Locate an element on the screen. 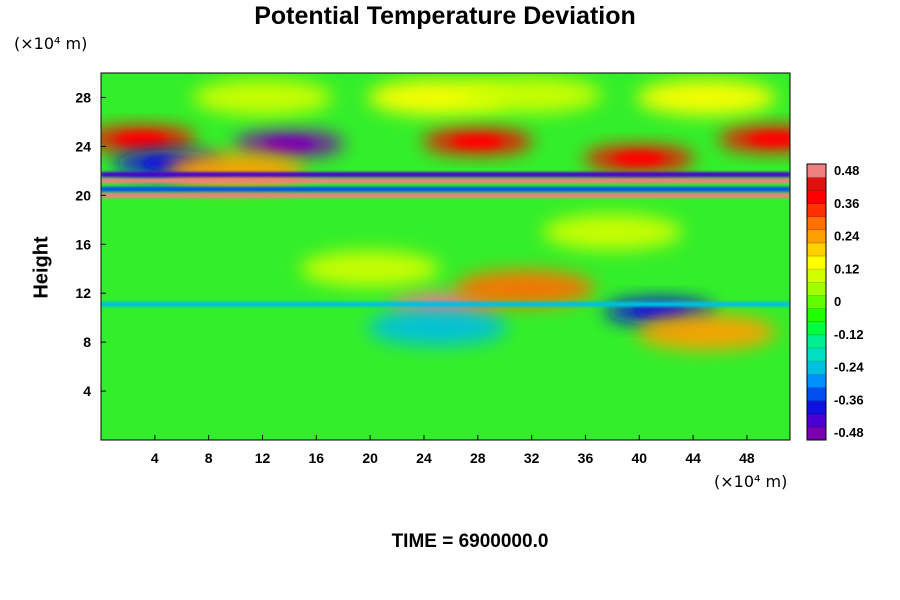 The width and height of the screenshot is (900, 600). colorbar-border is located at coordinates (816, 302).